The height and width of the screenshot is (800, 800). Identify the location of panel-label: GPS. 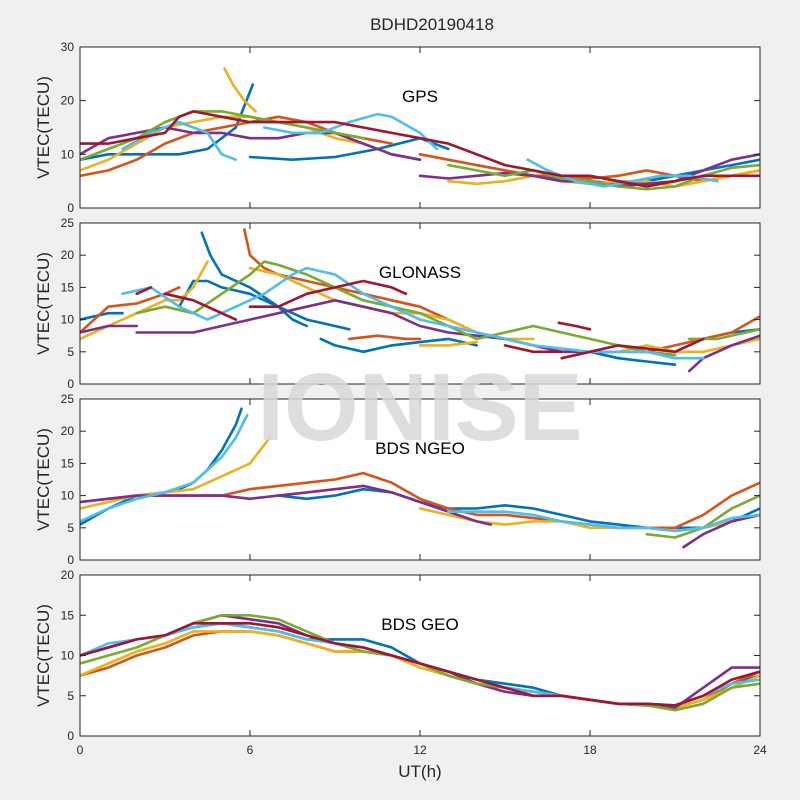
(420, 96).